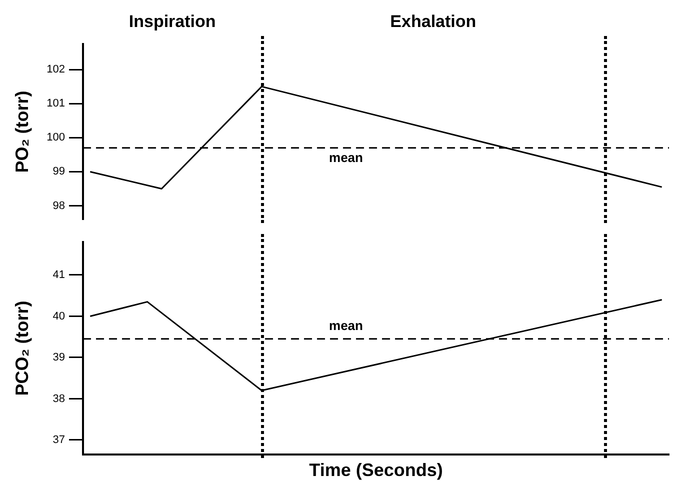 This screenshot has height=491, width=683. What do you see at coordinates (58, 316) in the screenshot?
I see `y-tick-label: 40` at bounding box center [58, 316].